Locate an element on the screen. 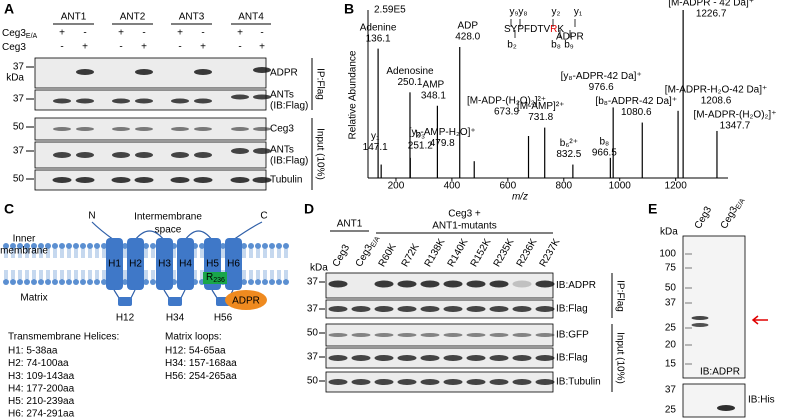 Image resolution: width=789 pixels, height=419 pixels. peak-name: y₁ is located at coordinates (375, 136).